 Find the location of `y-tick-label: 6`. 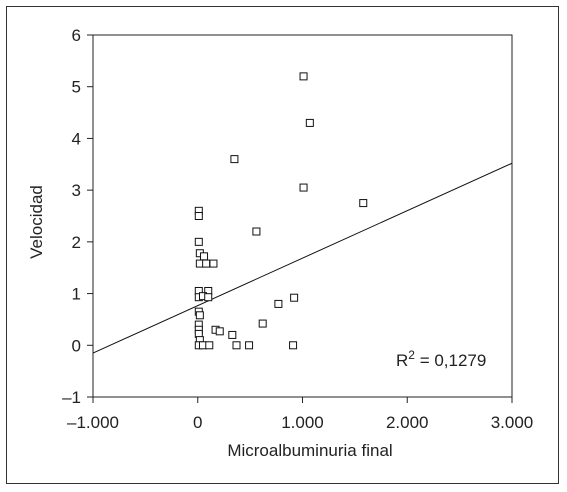

y-tick-label: 6 is located at coordinates (76, 35).